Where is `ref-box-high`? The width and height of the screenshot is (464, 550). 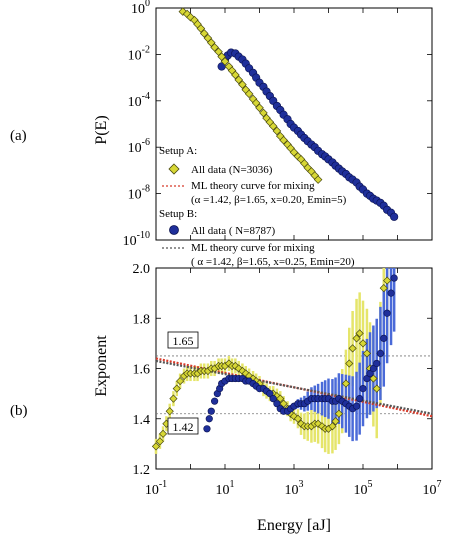
ref-box-high is located at coordinates (183, 340).